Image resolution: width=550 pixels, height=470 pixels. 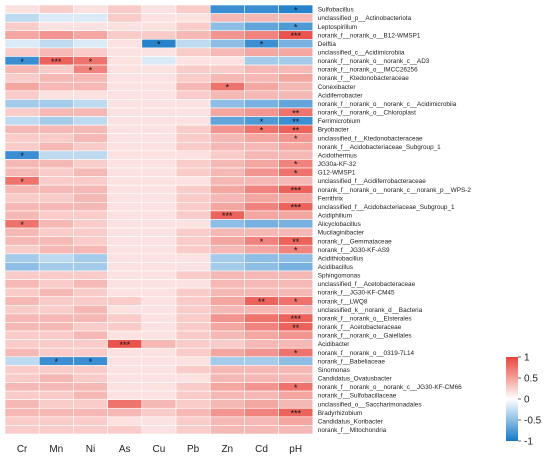 What do you see at coordinates (351, 421) in the screenshot?
I see `row-label: Candidatus_Koribacter` at bounding box center [351, 421].